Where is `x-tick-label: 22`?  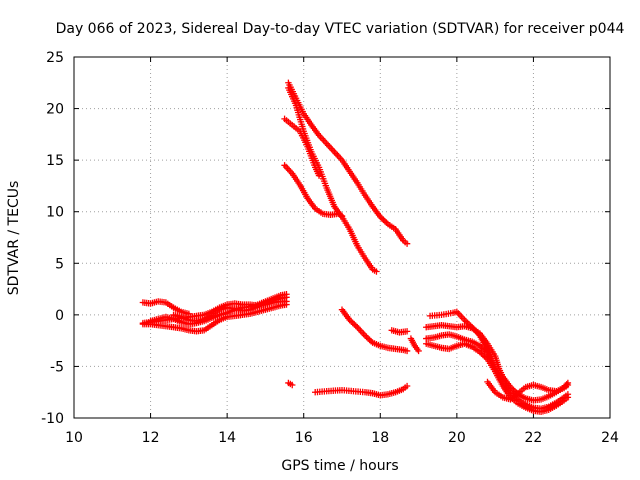 x-tick-label: 22 is located at coordinates (534, 438).